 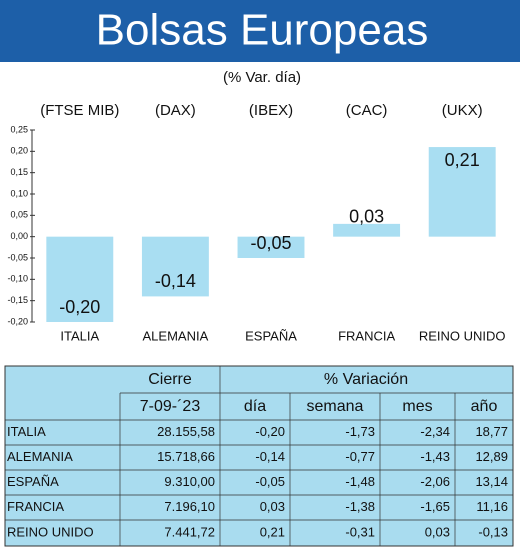 I want to click on value-label: -0,20, so click(x=79, y=307).